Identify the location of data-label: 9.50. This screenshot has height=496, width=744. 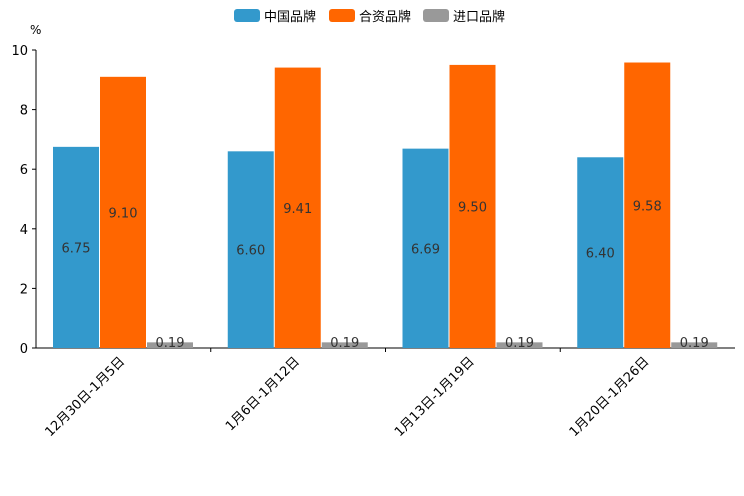
(472, 207).